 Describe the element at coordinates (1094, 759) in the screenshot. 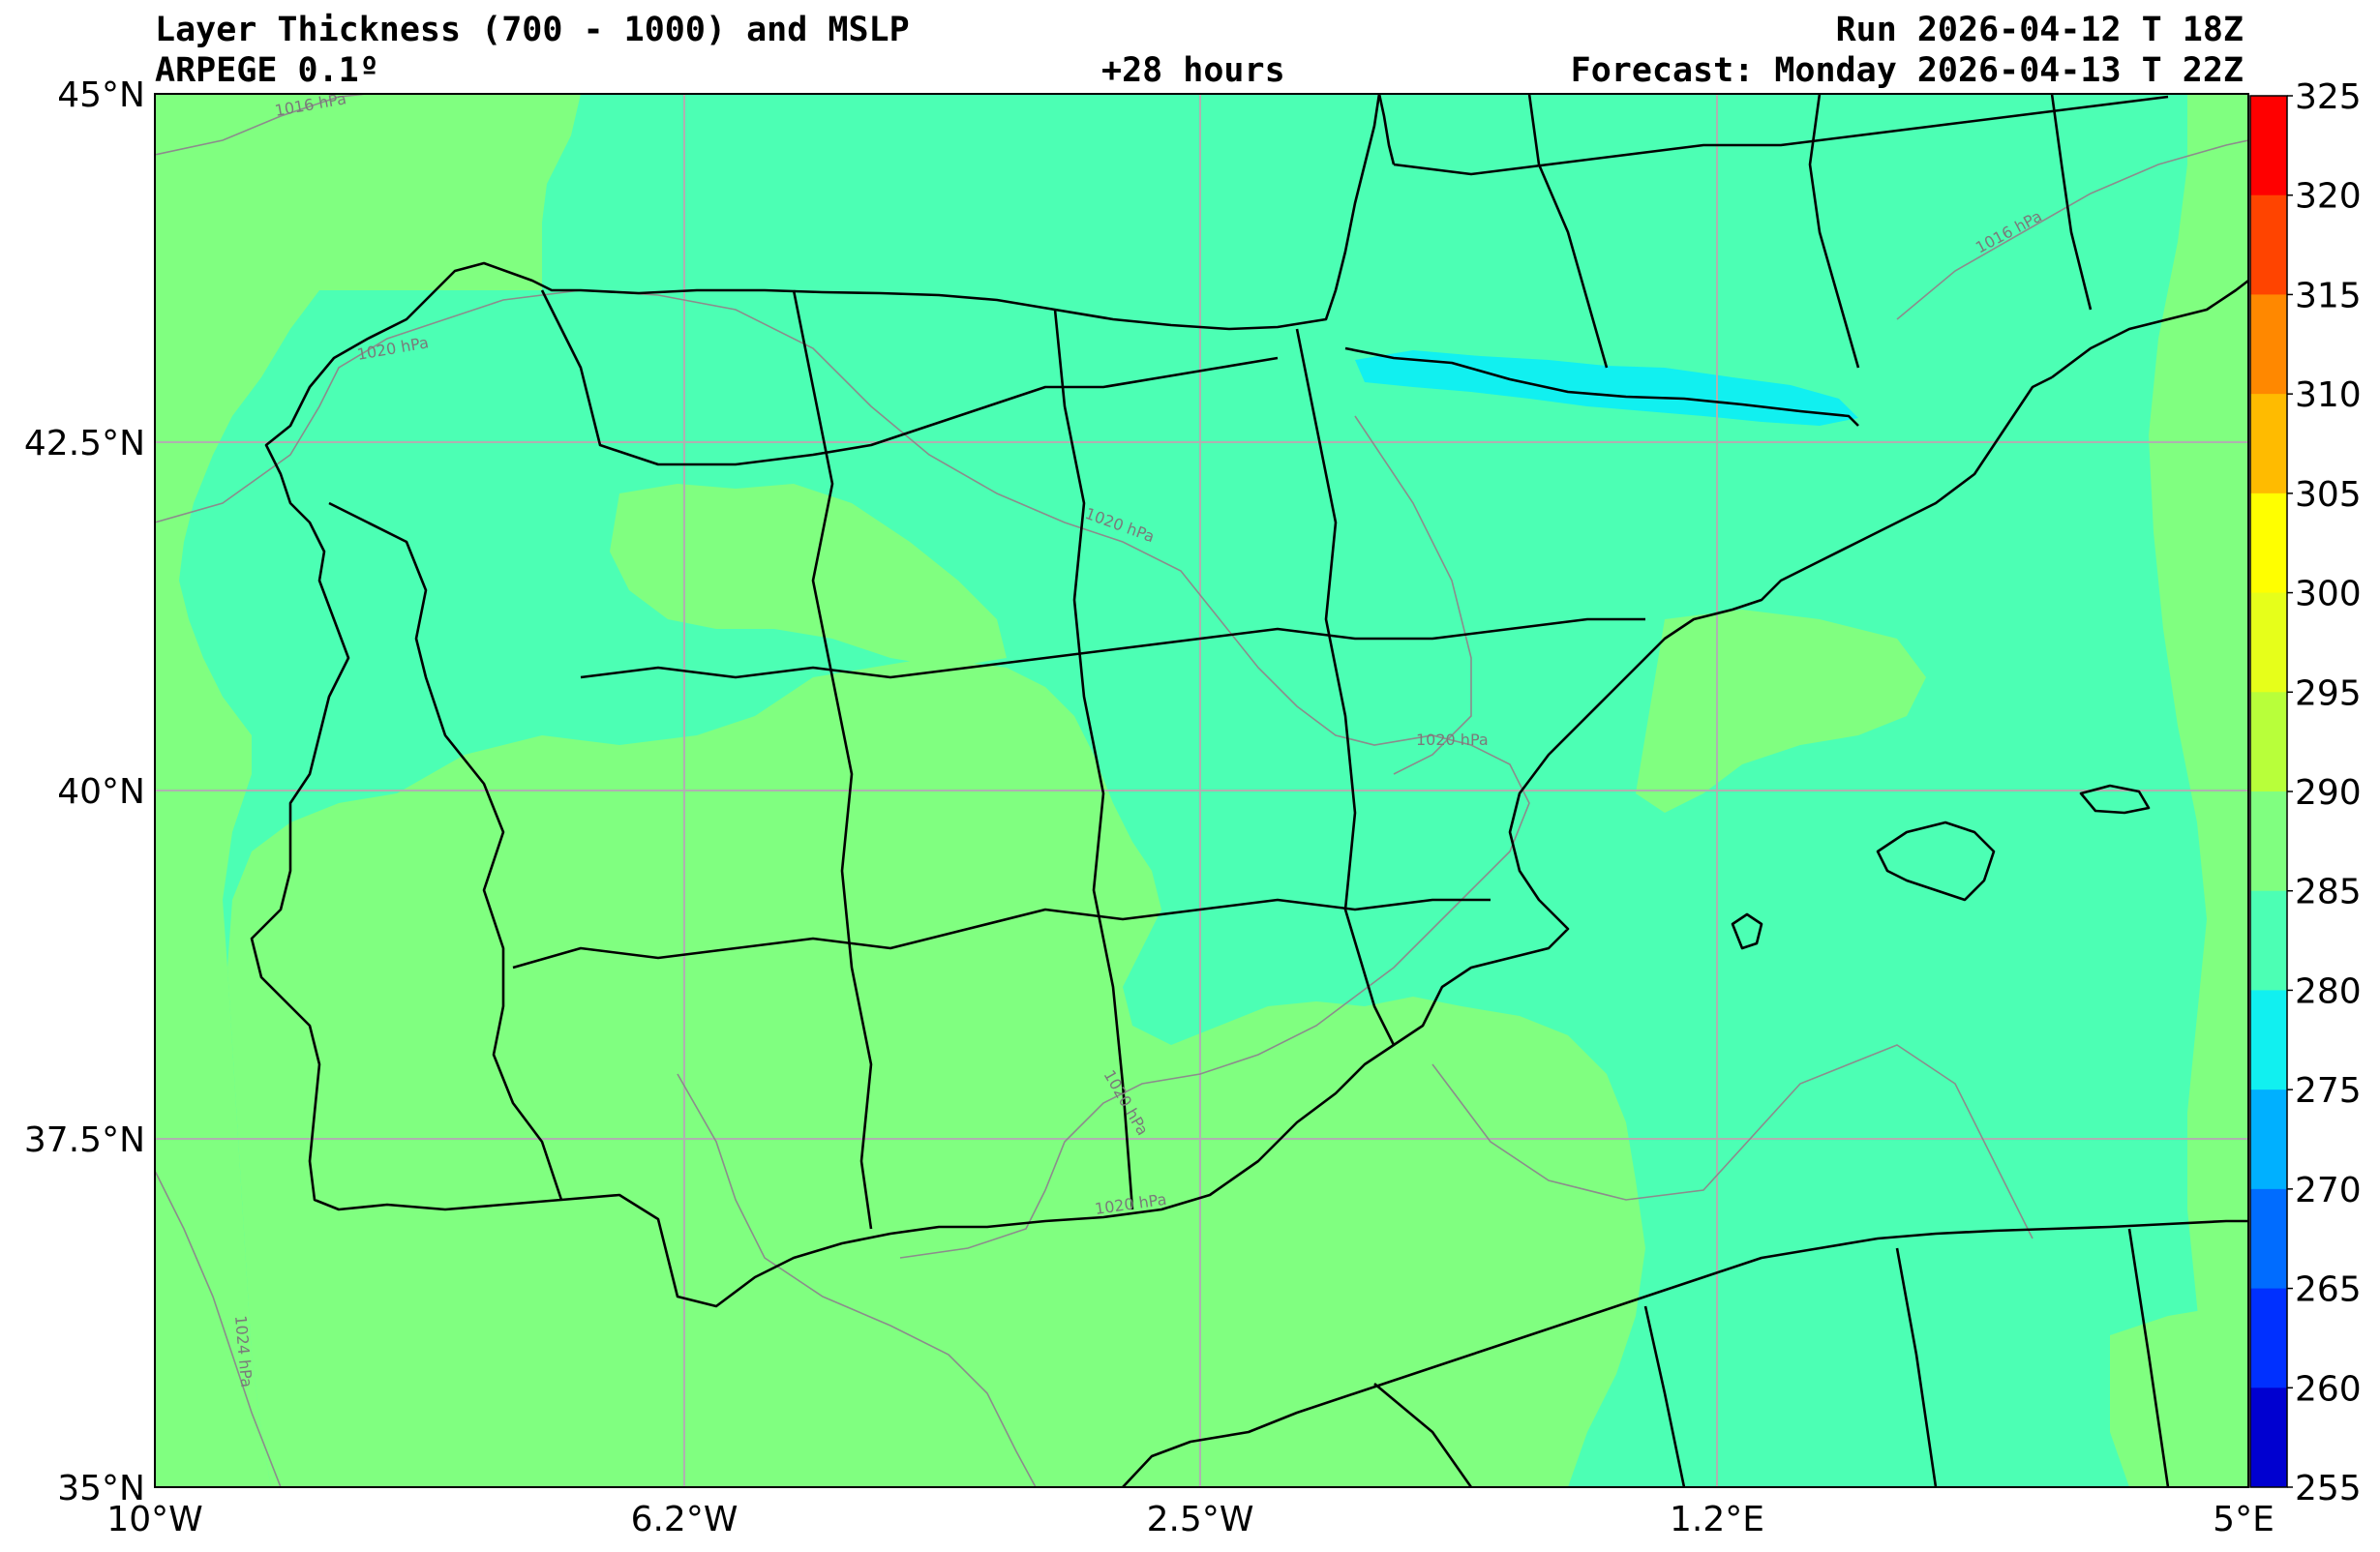

I see `border-regions-meridian-mid` at that location.